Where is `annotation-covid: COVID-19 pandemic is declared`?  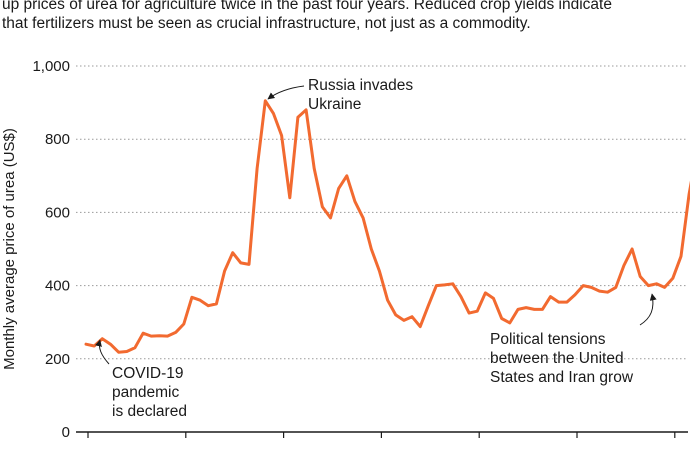
annotation-covid: COVID-19 pandemic is declared is located at coordinates (141, 379).